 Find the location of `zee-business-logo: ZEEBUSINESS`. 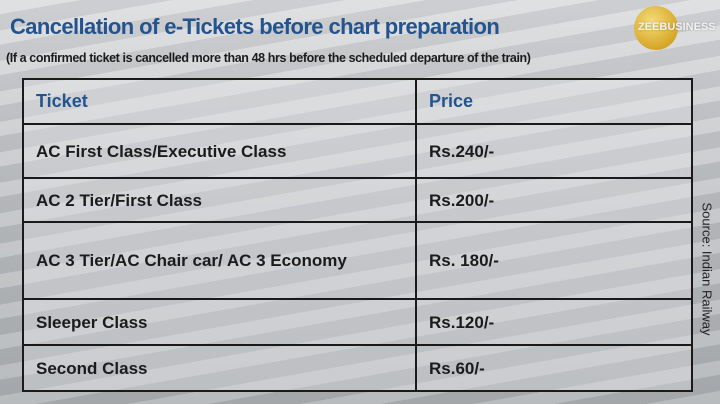

zee-business-logo: ZEEBUSINESS is located at coordinates (677, 28).